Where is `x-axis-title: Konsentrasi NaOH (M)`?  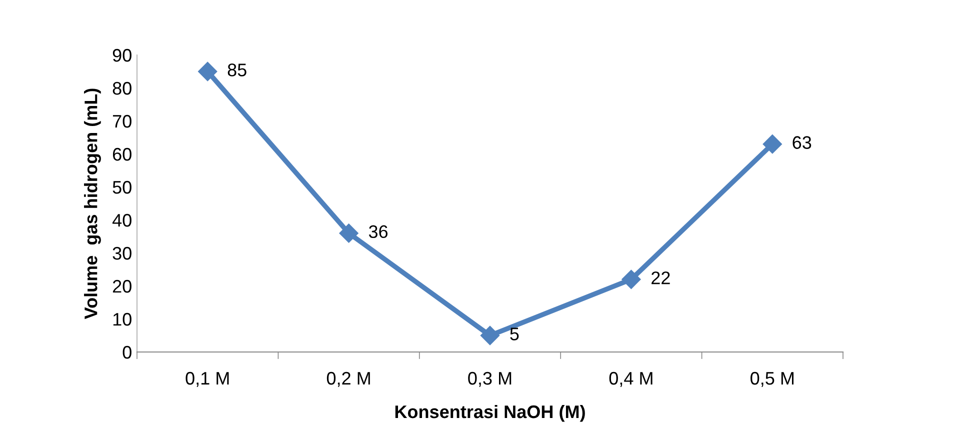 x-axis-title: Konsentrasi NaOH (M) is located at coordinates (490, 413).